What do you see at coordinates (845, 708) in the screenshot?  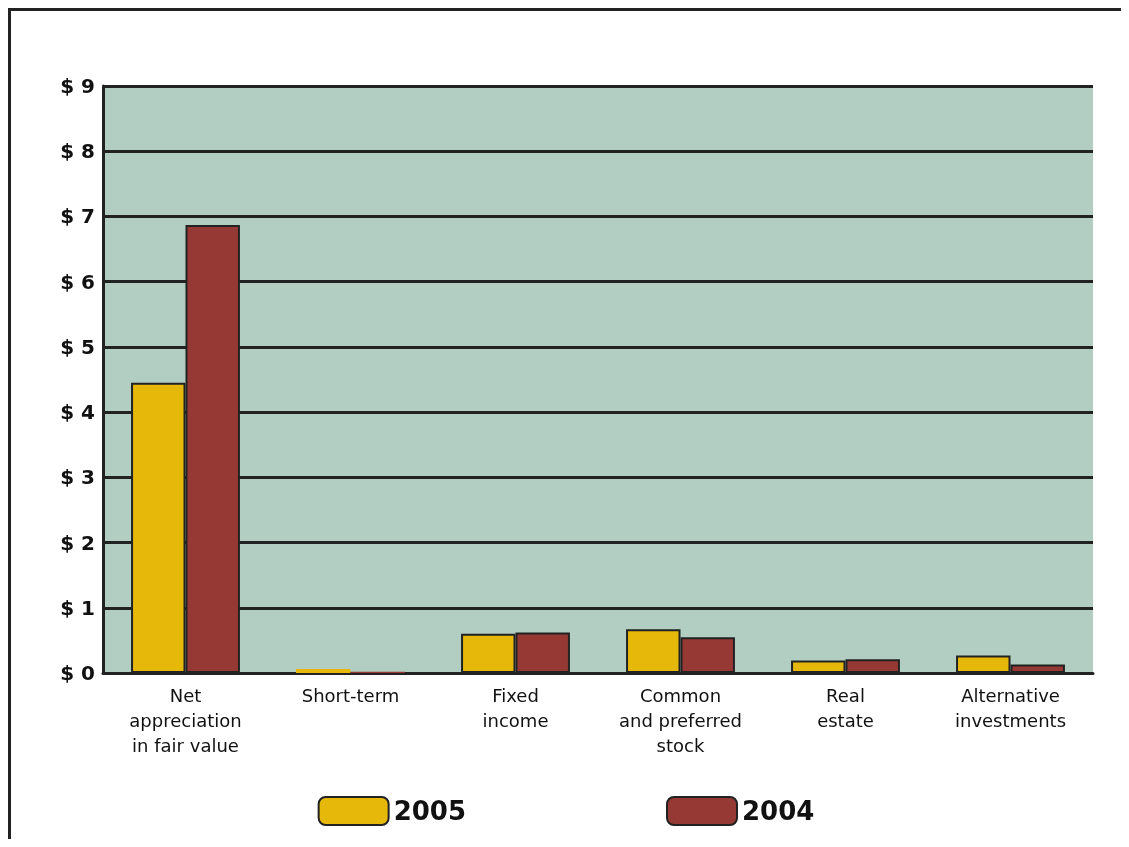 I see `x-tick-label: Real estate` at bounding box center [845, 708].